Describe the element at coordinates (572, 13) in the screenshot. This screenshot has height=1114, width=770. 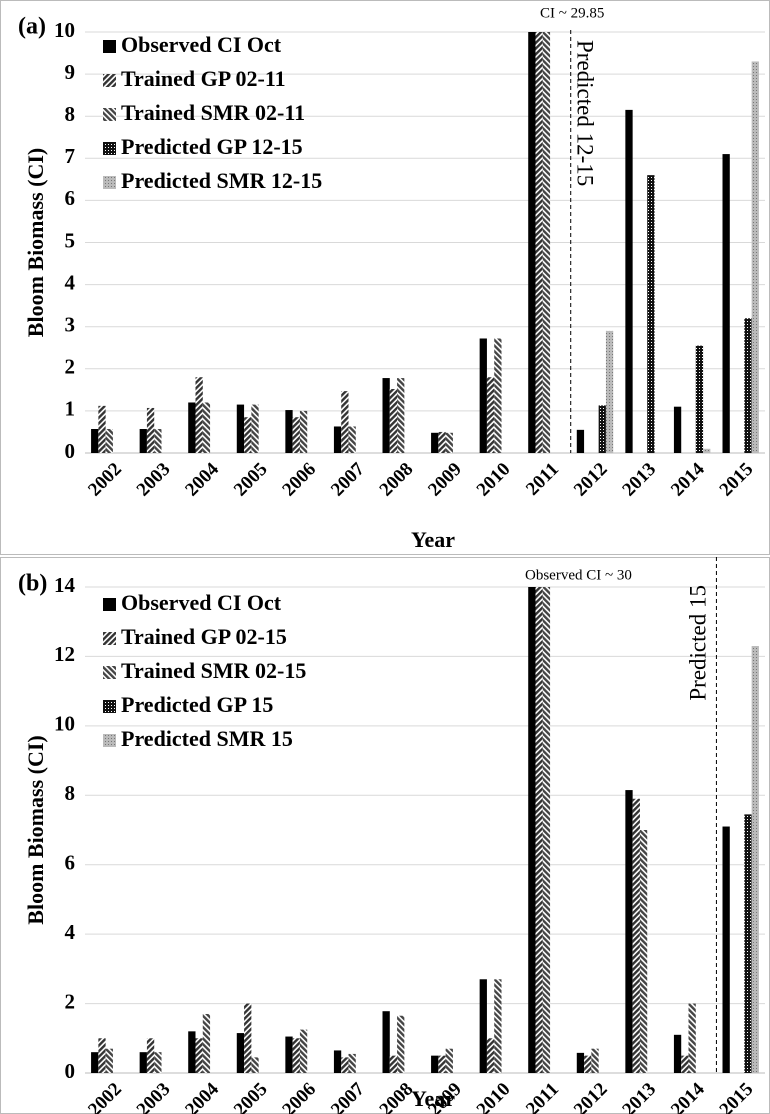
I see `annotation: CI ~ 29.85` at that location.